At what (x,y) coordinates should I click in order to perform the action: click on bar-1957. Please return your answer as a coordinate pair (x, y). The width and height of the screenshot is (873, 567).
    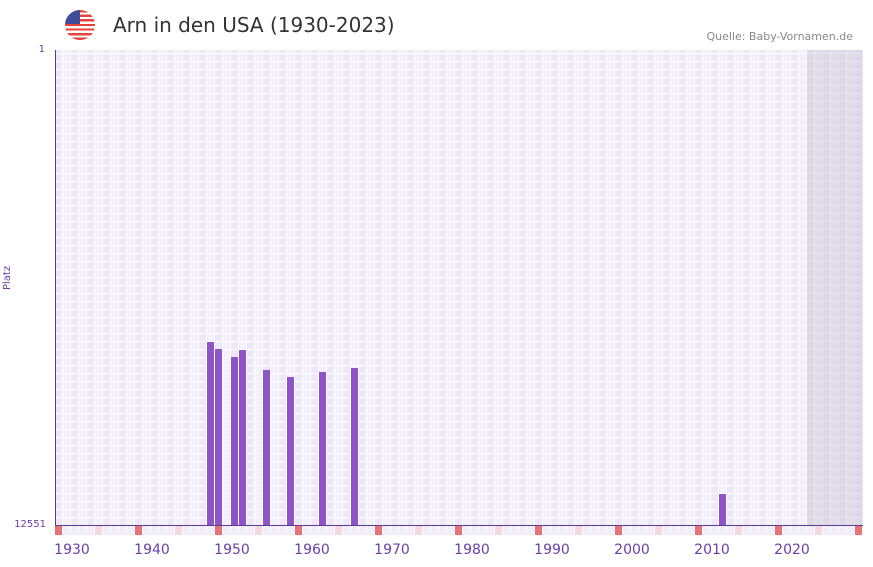
    Looking at the image, I should click on (290, 450).